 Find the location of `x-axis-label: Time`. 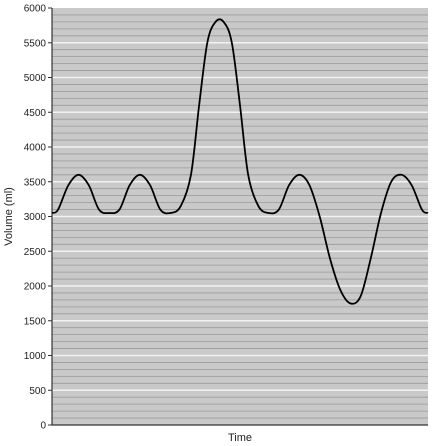

x-axis-label: Time is located at coordinates (240, 438).